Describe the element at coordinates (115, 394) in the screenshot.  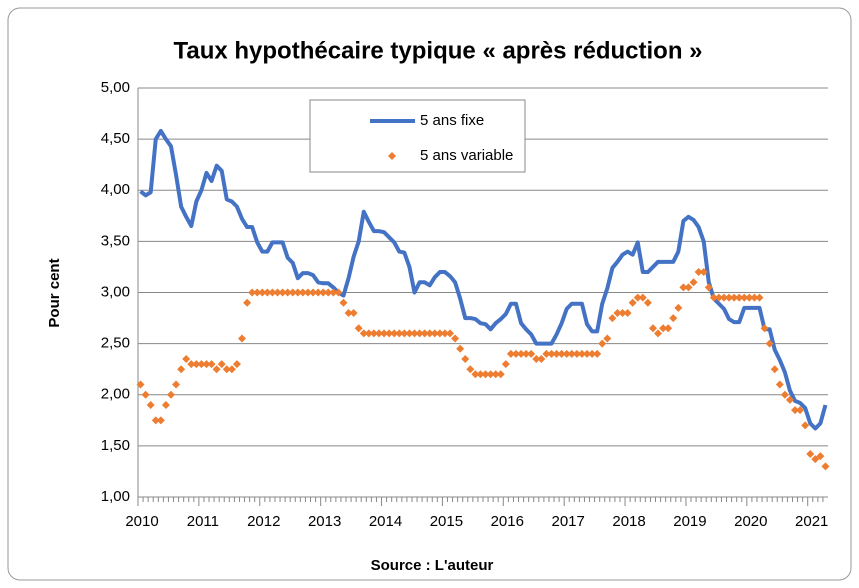
I see `y-tick-label: 2,00` at that location.